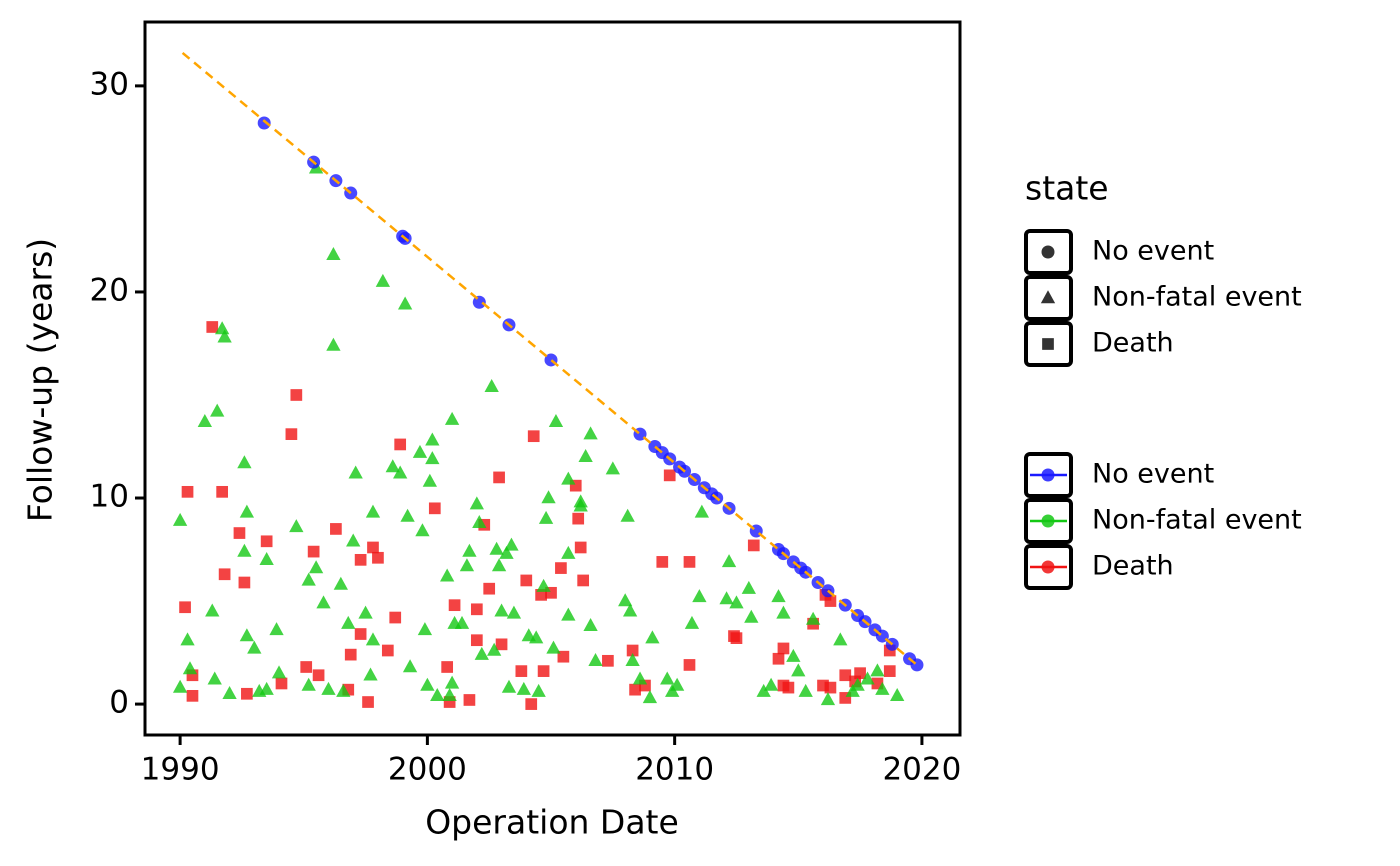  I want to click on y-axis-title: Follow-up (years), so click(40, 380).